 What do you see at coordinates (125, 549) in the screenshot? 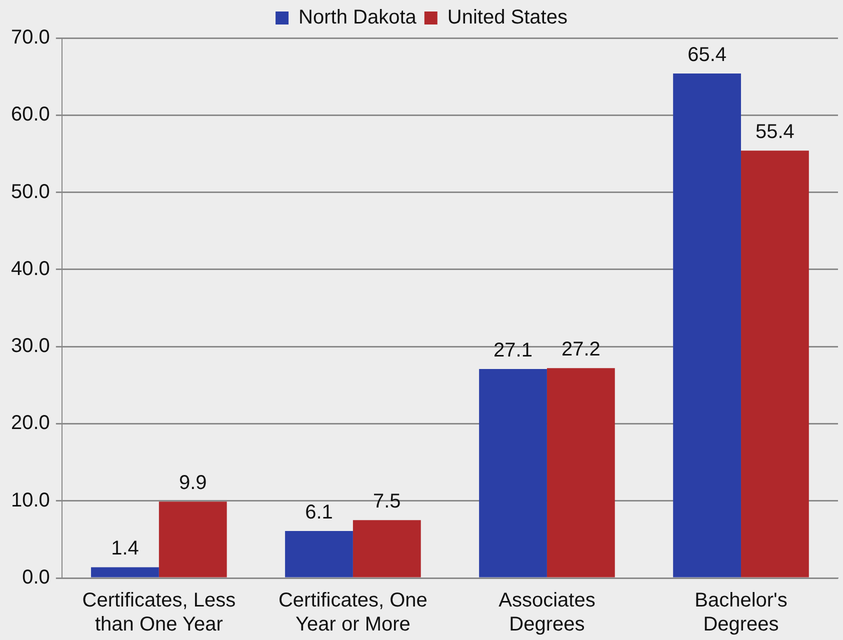
I see `data-label: 1.4` at bounding box center [125, 549].